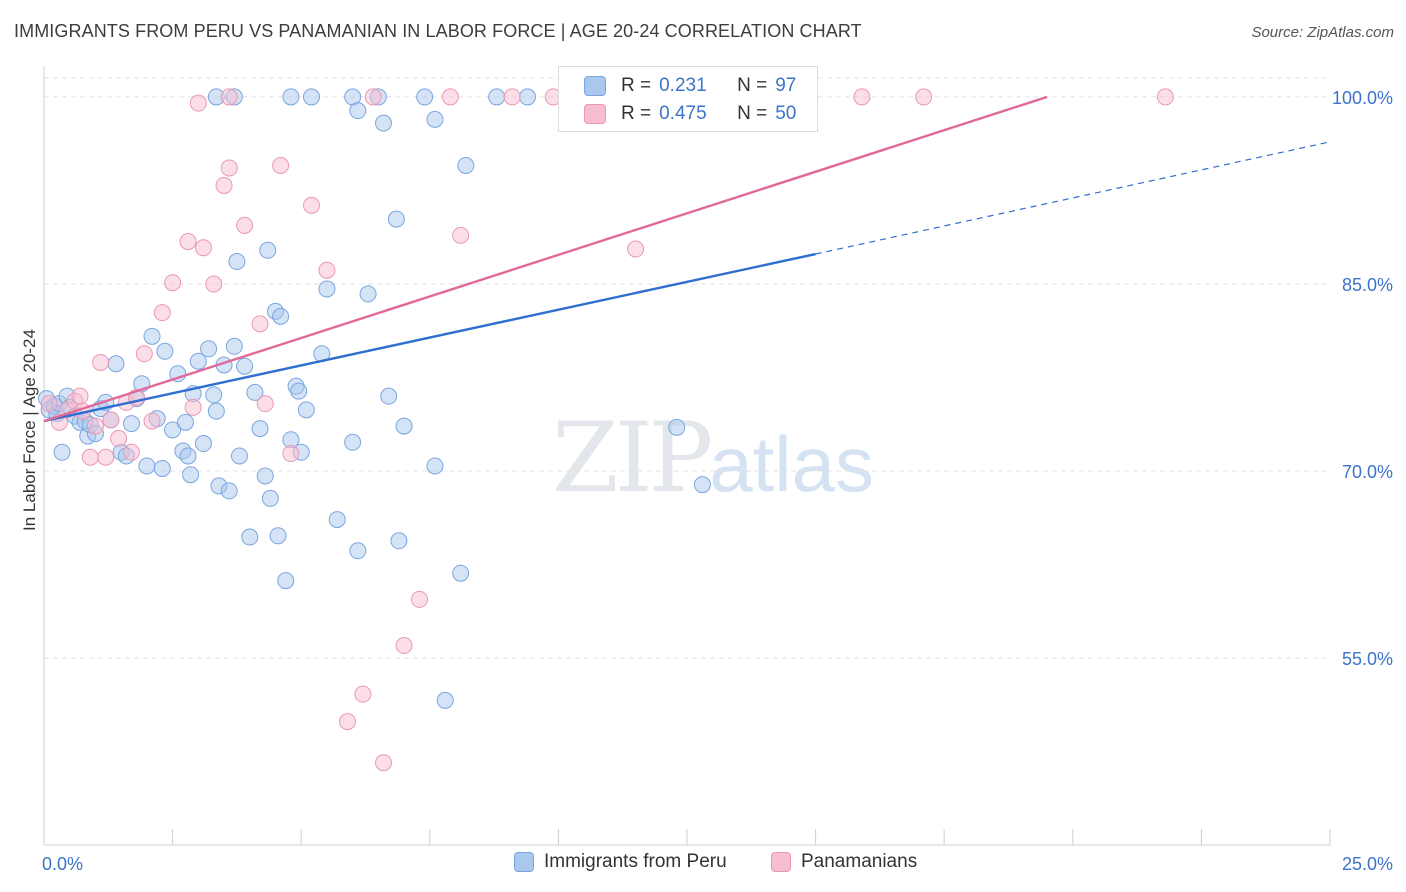 The height and width of the screenshot is (892, 1406). I want to click on legend-swatch-panamanians, so click(781, 862).